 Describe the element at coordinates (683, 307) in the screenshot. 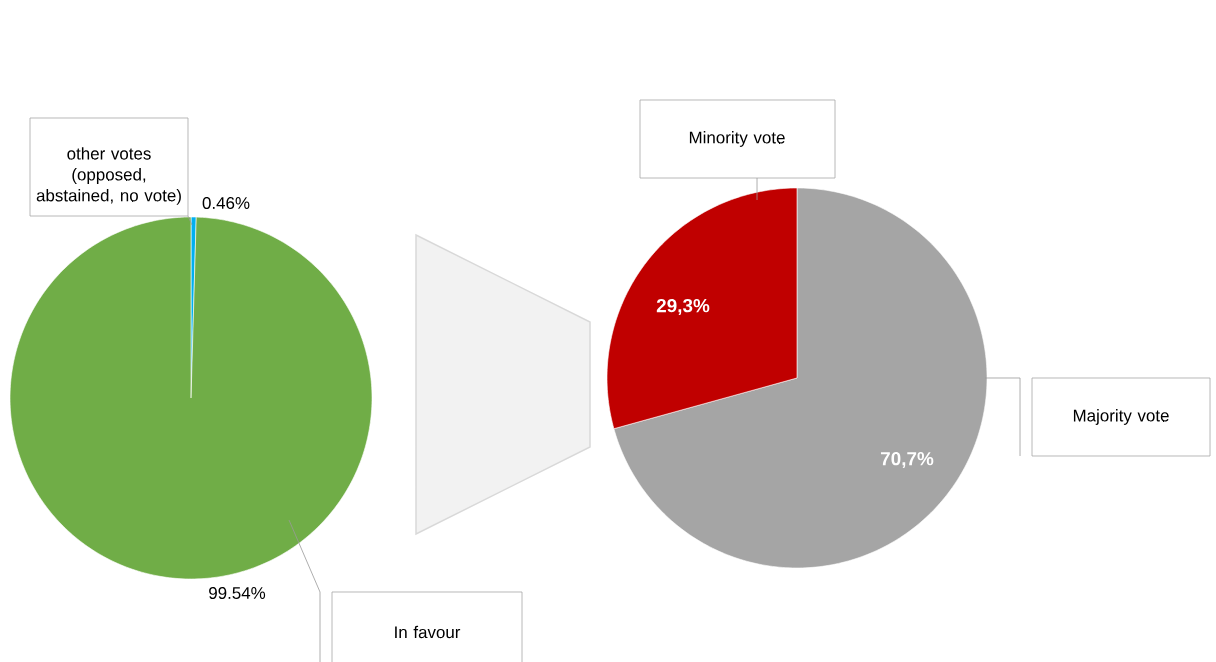

I see `data-label: 29,3%` at that location.